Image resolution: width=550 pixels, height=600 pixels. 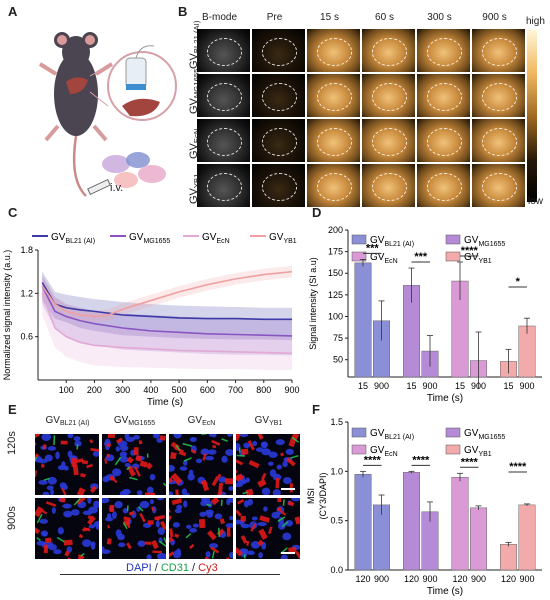 What do you see at coordinates (484, 241) in the screenshot?
I see `legend-label: GVMG1655` at bounding box center [484, 241].